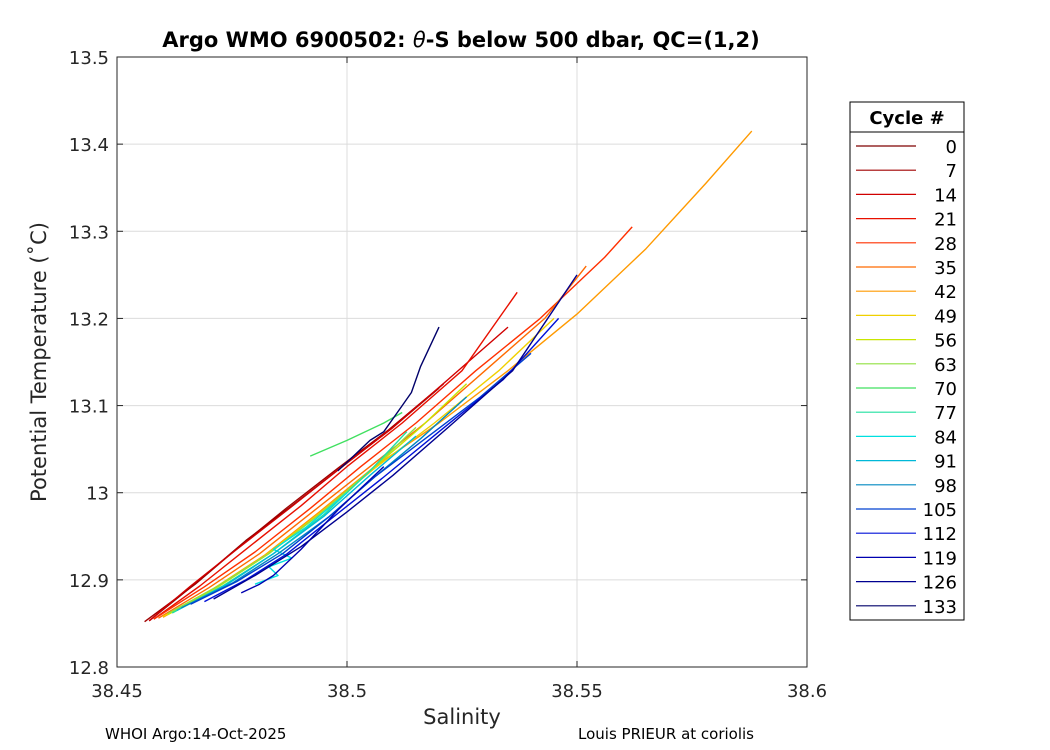 The image size is (1050, 750). I want to click on legend-label: 28, so click(945, 244).